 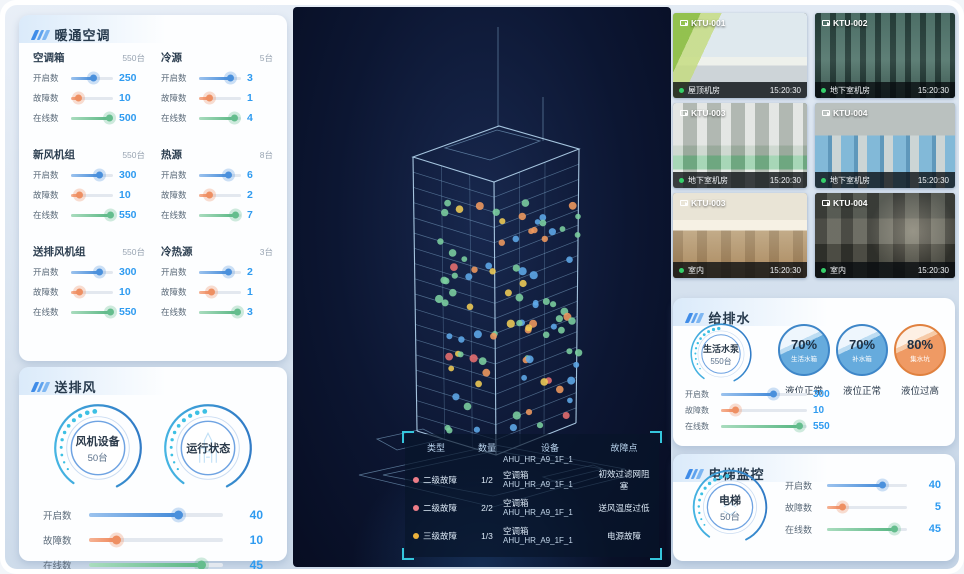 What do you see at coordinates (516, 474) in the screenshot?
I see `device-type: 空调箱` at bounding box center [516, 474].